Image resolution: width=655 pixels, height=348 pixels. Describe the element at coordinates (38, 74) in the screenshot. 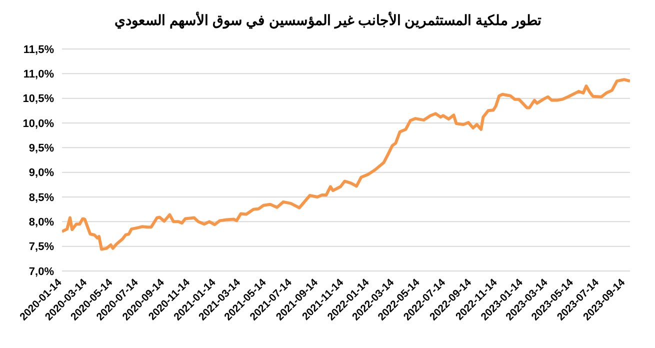

I see `y-tick-label: 11,0%` at that location.